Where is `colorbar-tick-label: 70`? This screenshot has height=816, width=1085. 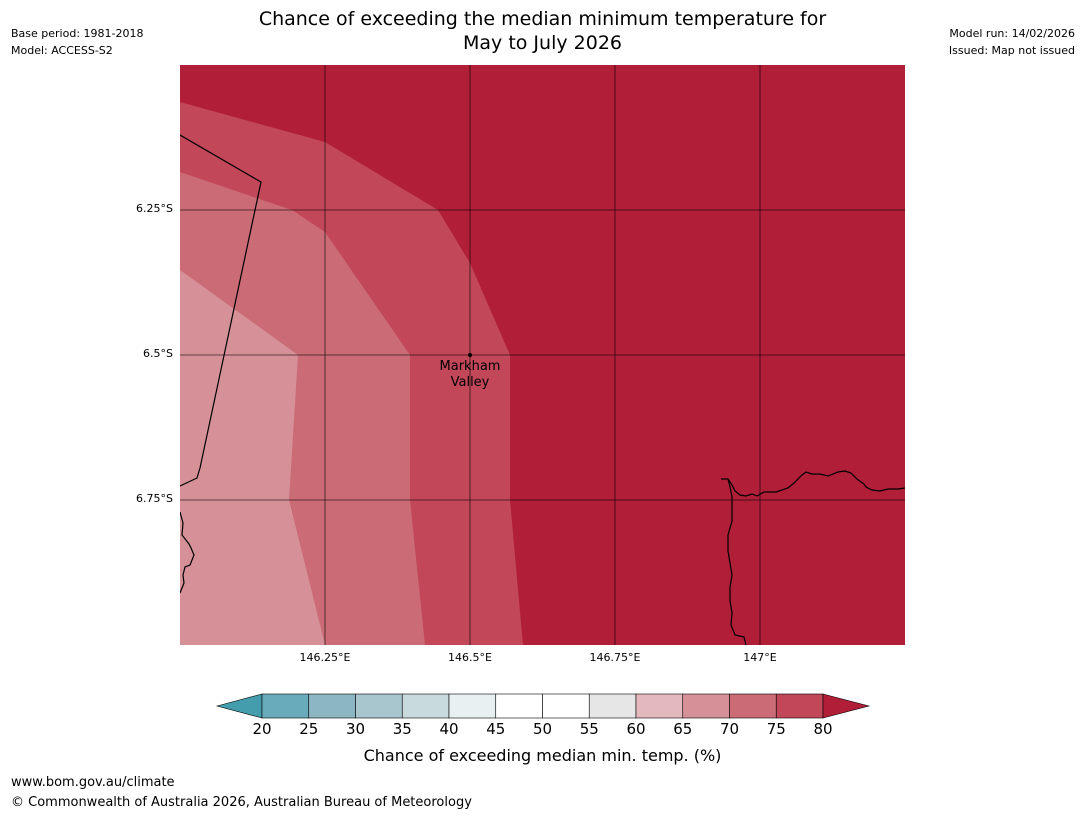 colorbar-tick-label: 70 is located at coordinates (729, 729).